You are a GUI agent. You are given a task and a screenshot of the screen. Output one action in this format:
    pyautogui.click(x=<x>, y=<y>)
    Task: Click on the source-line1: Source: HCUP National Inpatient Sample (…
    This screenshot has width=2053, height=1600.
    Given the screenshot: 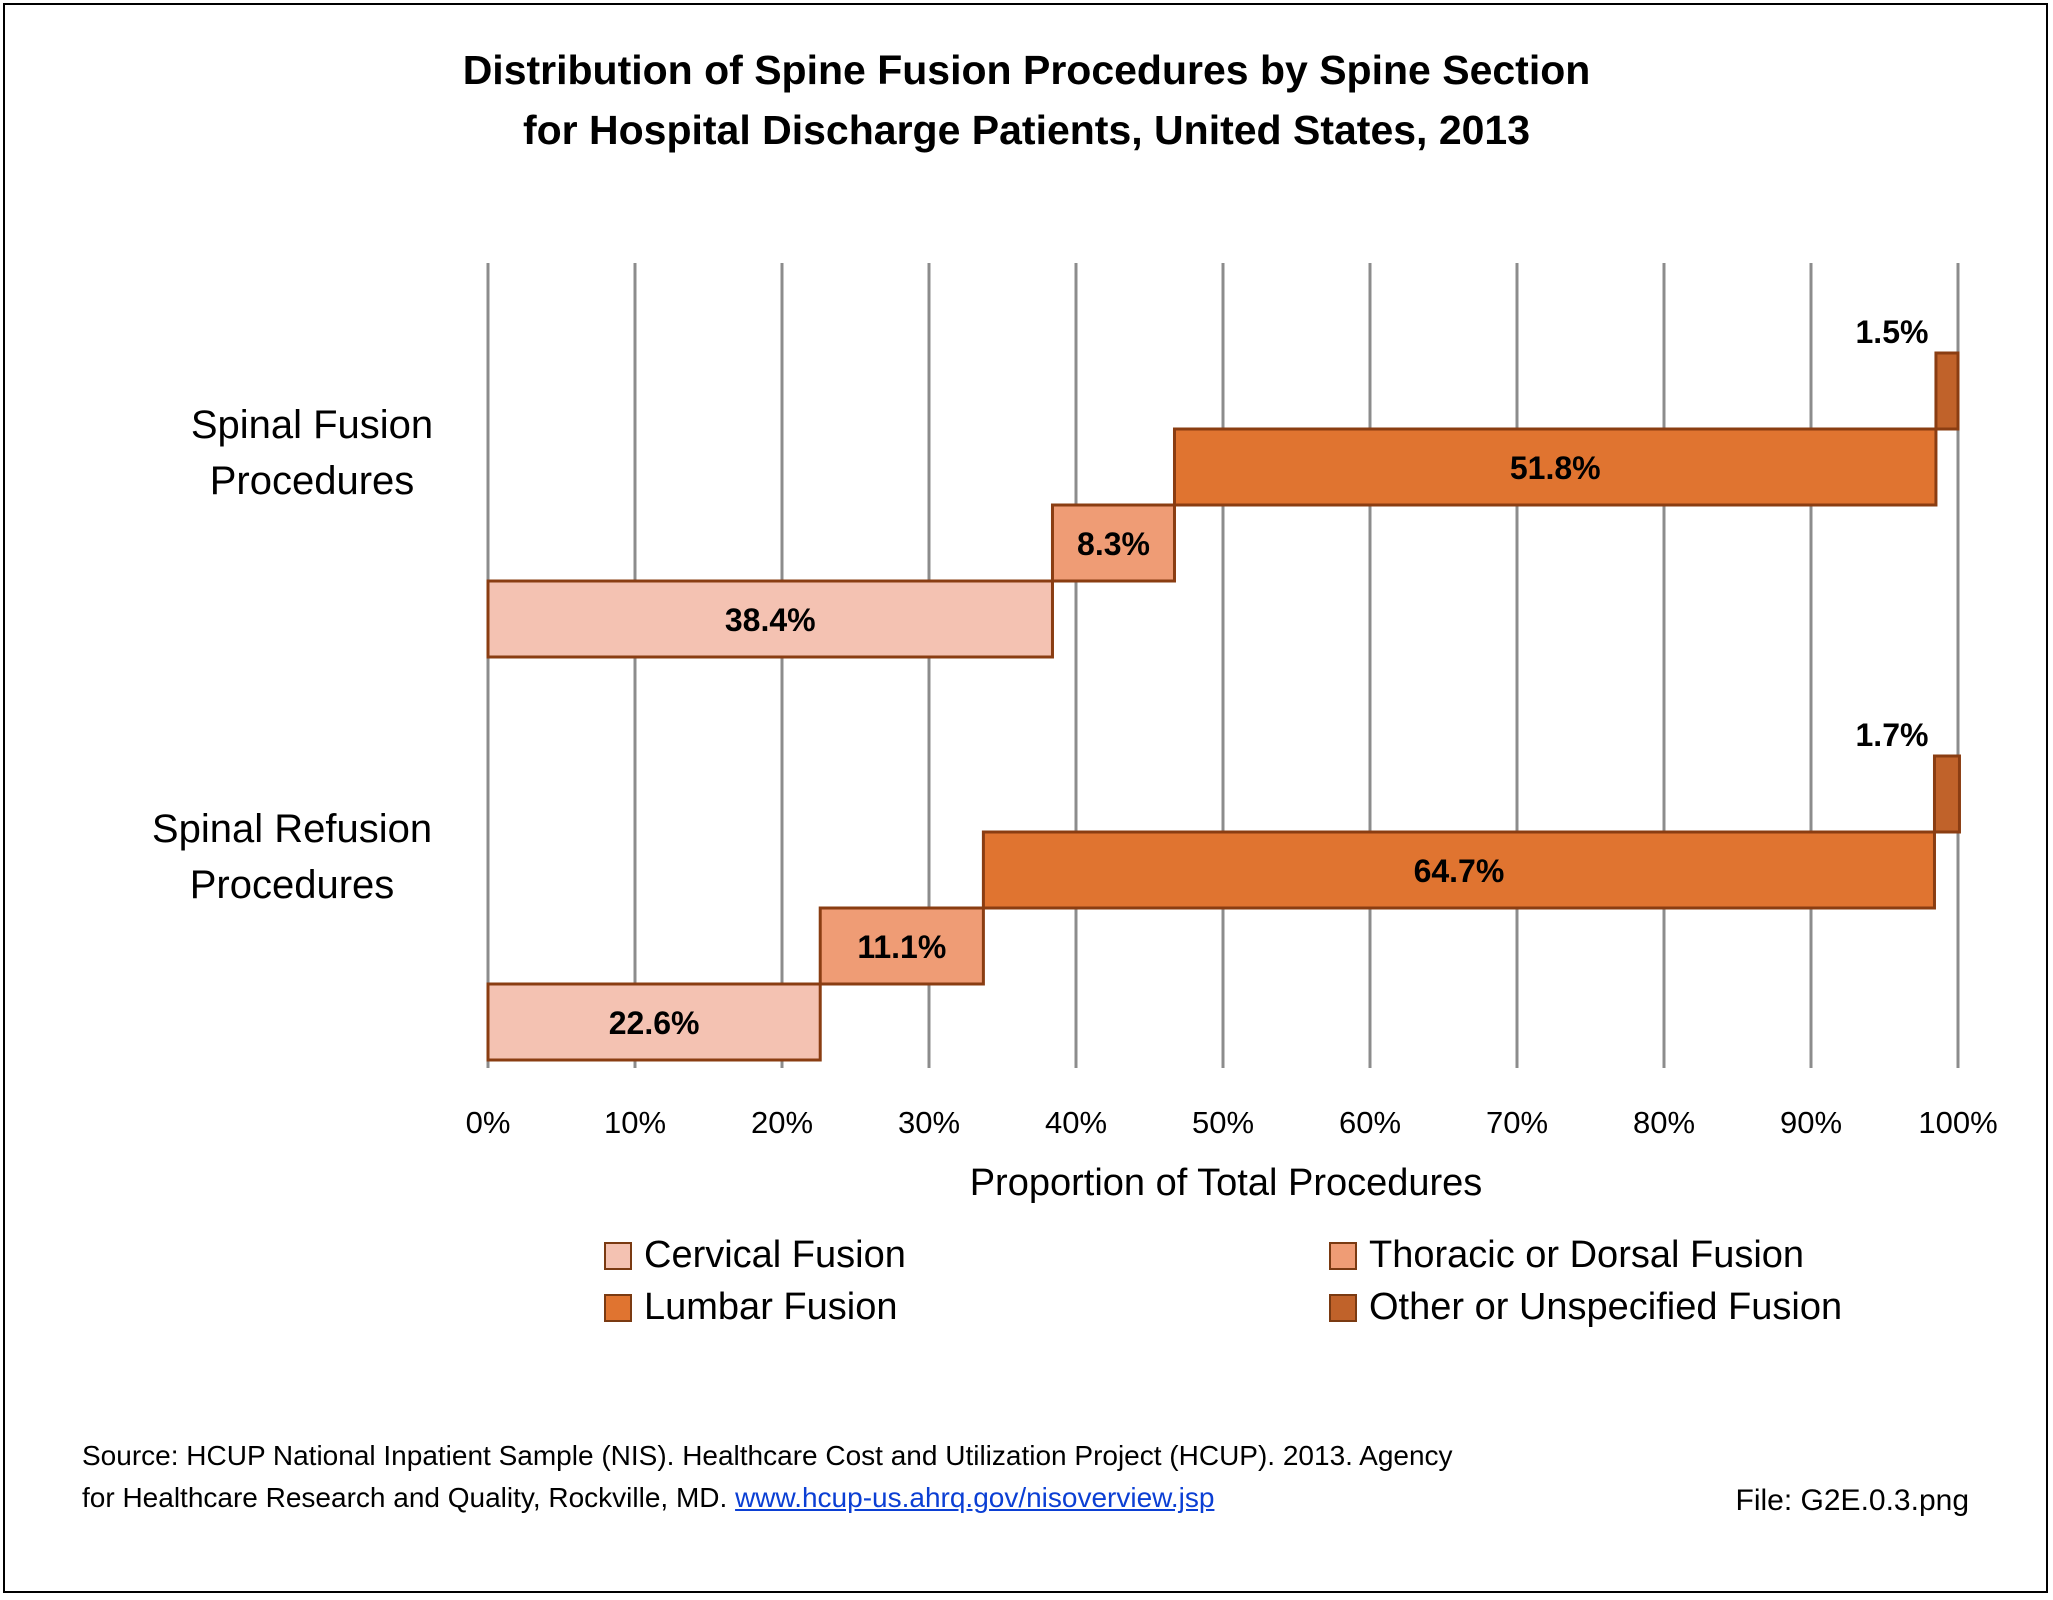 What is the action you would take?
    pyautogui.click(x=767, y=1455)
    